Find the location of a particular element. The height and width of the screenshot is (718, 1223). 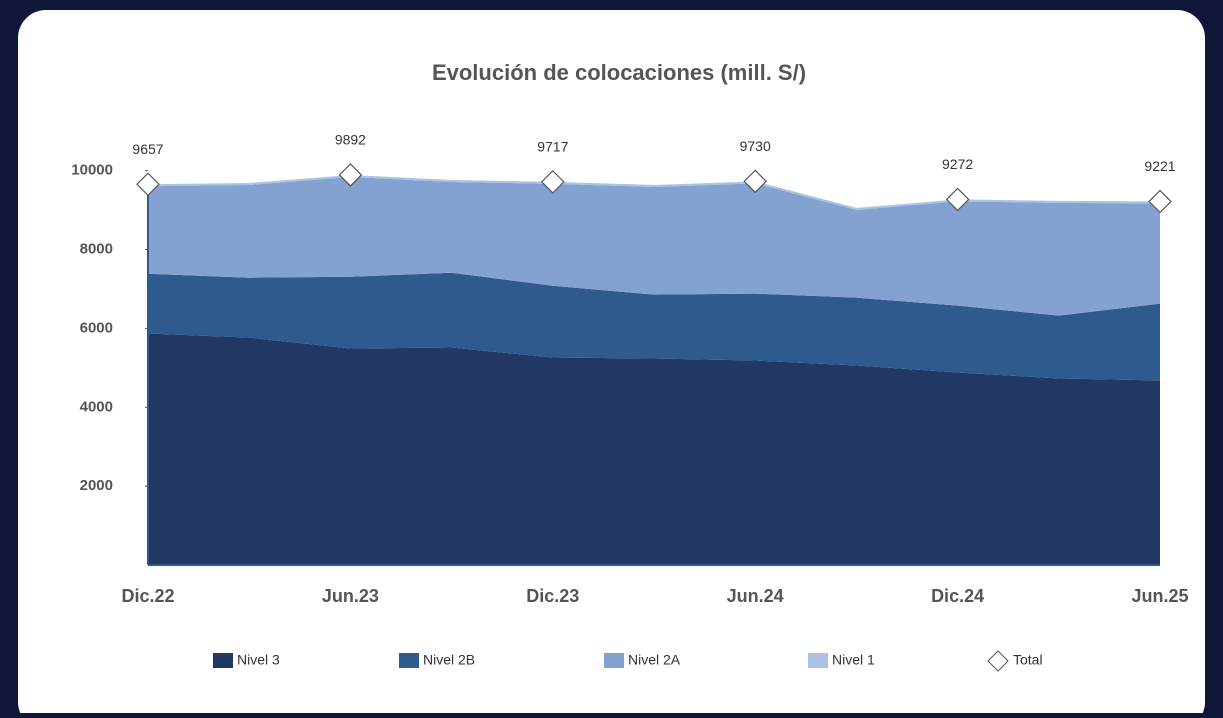

data-label: 9657 is located at coordinates (147, 149).